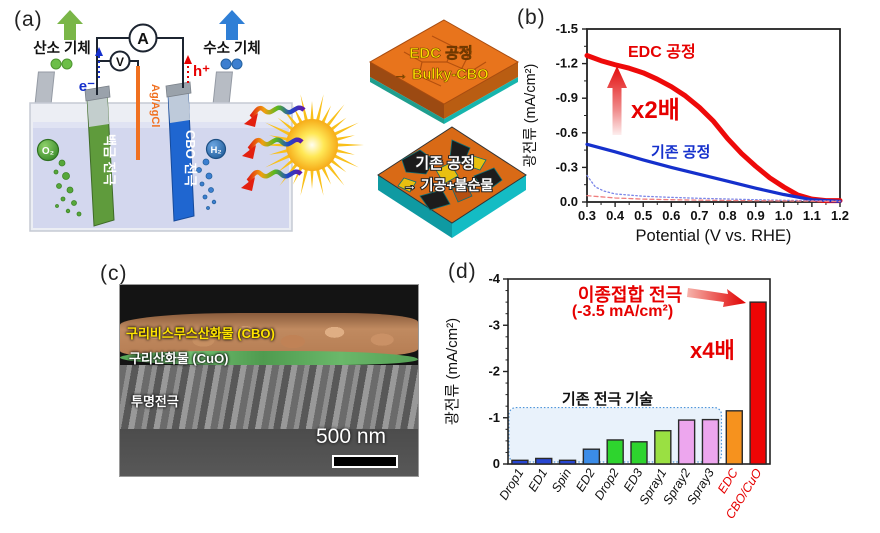 The width and height of the screenshot is (880, 533). I want to click on grain-boundaries, so click(445, 61).